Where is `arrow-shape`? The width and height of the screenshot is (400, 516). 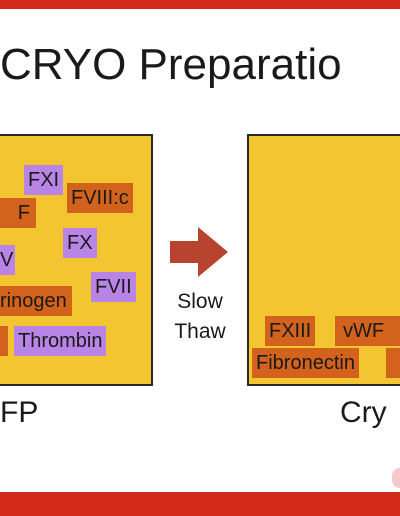 arrow-shape is located at coordinates (199, 252).